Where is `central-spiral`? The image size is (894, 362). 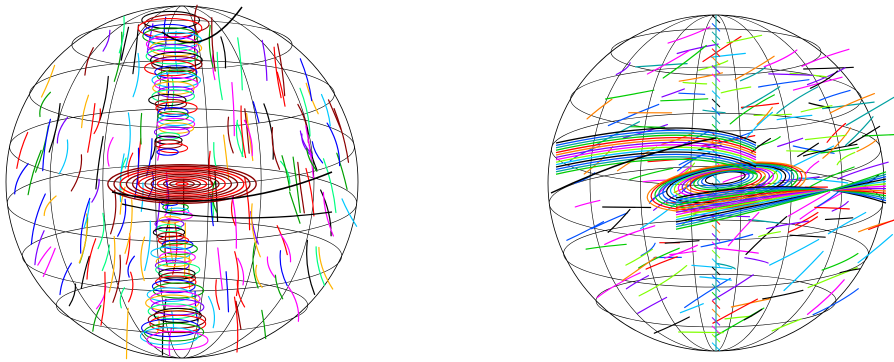 central-spiral is located at coordinates (182, 184).